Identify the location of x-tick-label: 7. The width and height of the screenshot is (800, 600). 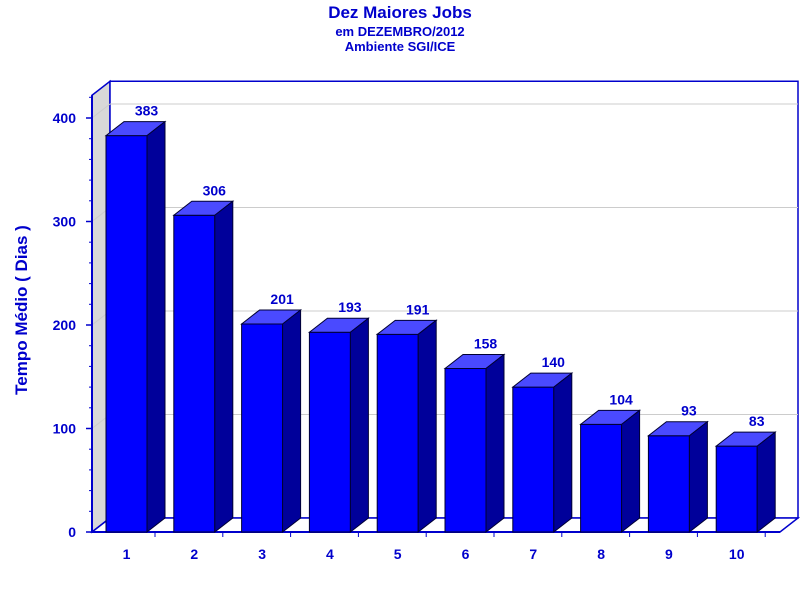
(533, 554).